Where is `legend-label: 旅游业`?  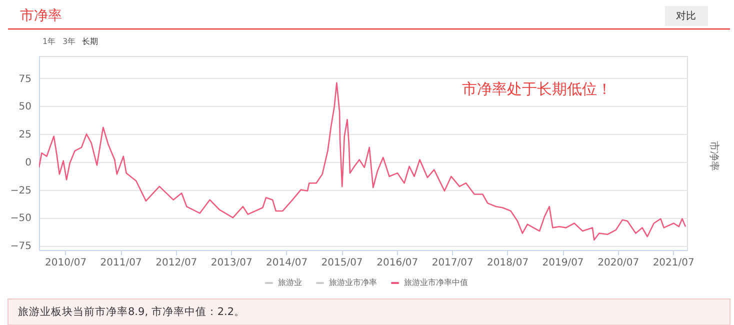 legend-label: 旅游业 is located at coordinates (290, 282).